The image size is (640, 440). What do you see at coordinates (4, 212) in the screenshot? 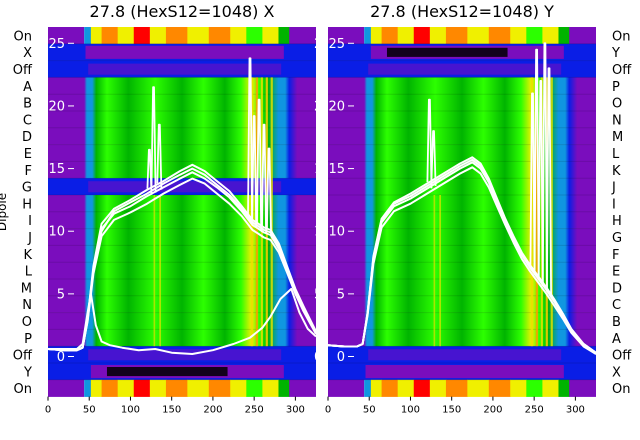
I see `y-axis-label: Dipole` at bounding box center [4, 212].